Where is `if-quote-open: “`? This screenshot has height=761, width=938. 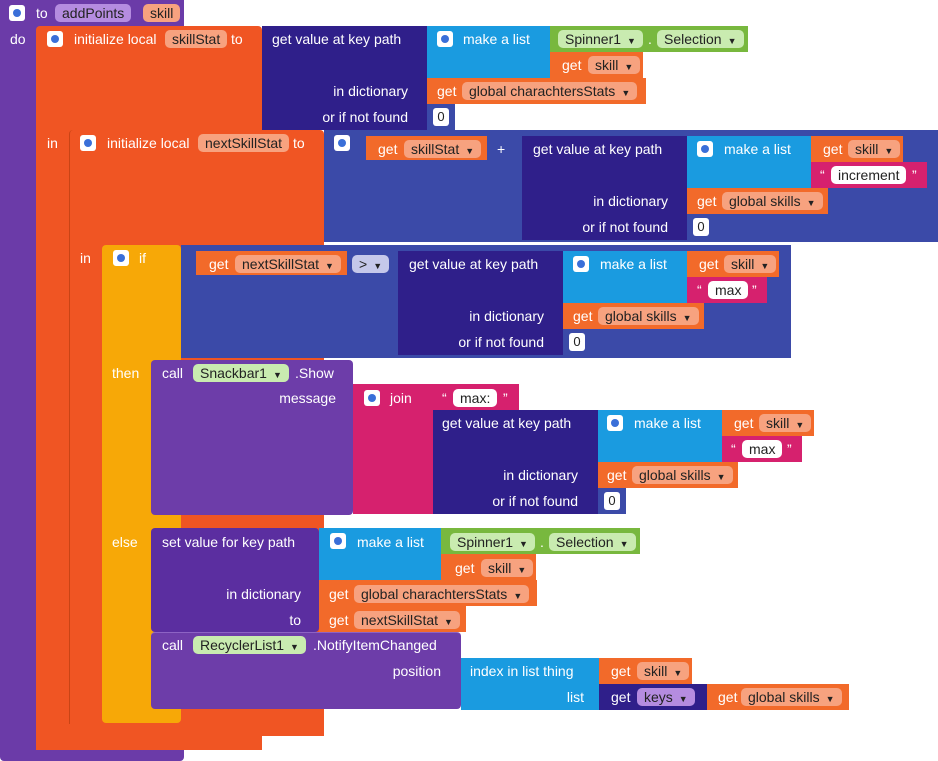 if-quote-open: “ is located at coordinates (699, 290).